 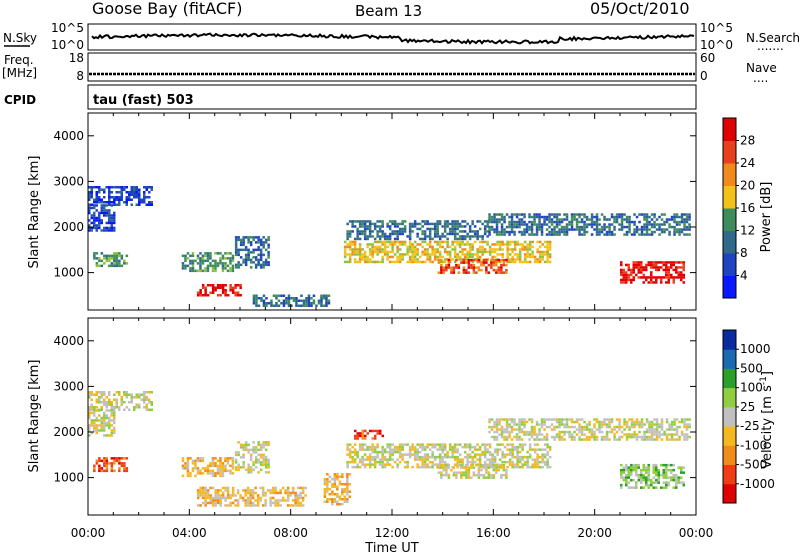 What do you see at coordinates (68, 273) in the screenshot?
I see `y-tick-label: 1000` at bounding box center [68, 273].